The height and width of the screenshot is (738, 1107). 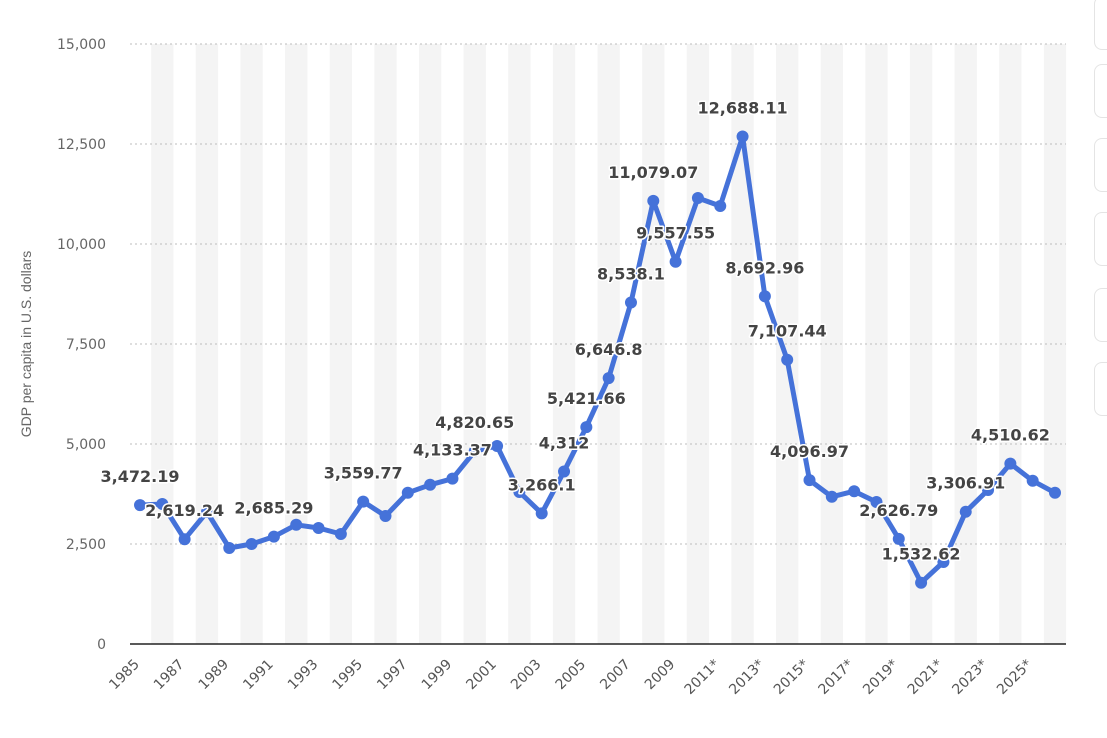 I want to click on y-tick-label: 10,000, so click(x=81, y=245).